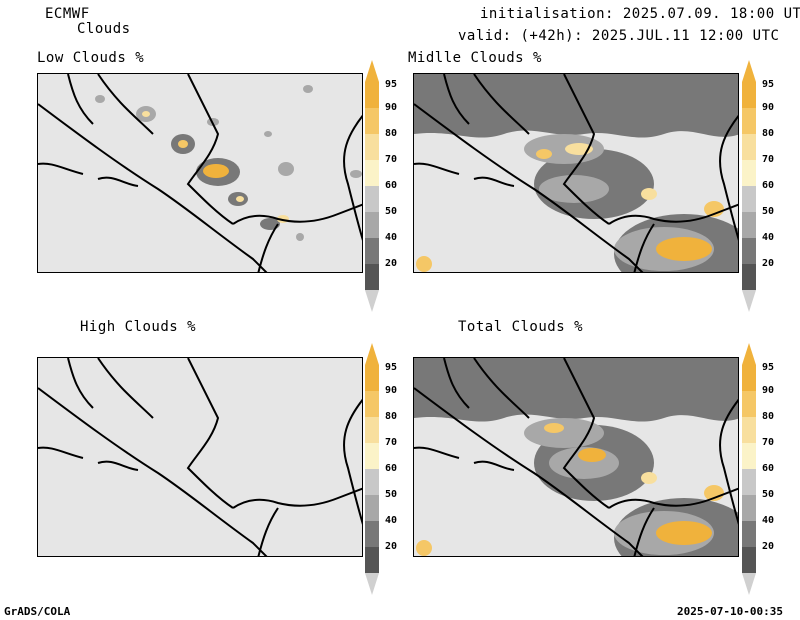 The width and height of the screenshot is (800, 620). Describe the element at coordinates (391, 442) in the screenshot. I see `high-colorbar-label: 70` at that location.